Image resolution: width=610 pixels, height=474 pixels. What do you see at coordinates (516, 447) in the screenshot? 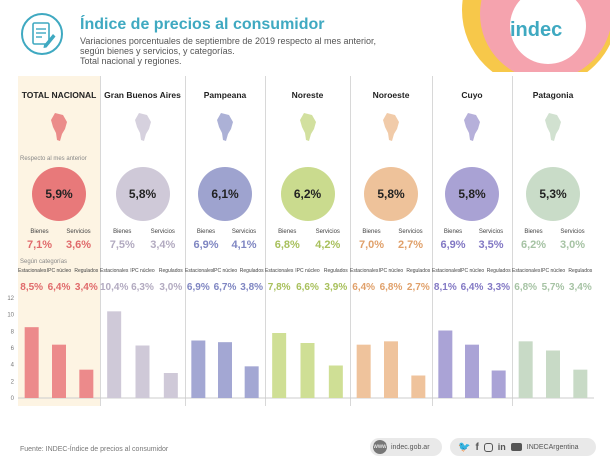
I see `youtube-icon` at bounding box center [516, 447].